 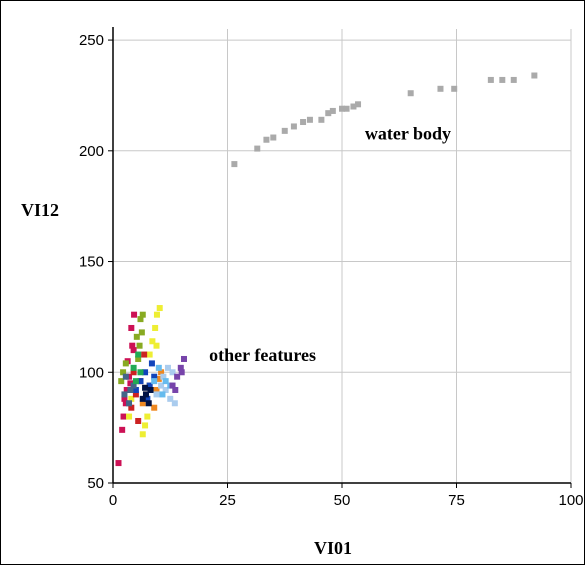 I want to click on y-tick-label-3: 200, so click(x=91, y=151).